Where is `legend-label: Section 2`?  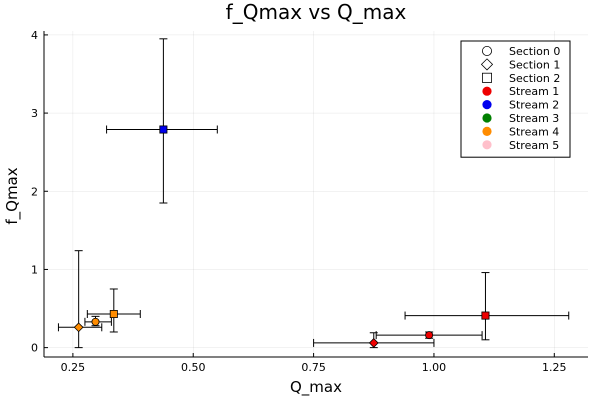
legend-label: Section 2 is located at coordinates (534, 78).